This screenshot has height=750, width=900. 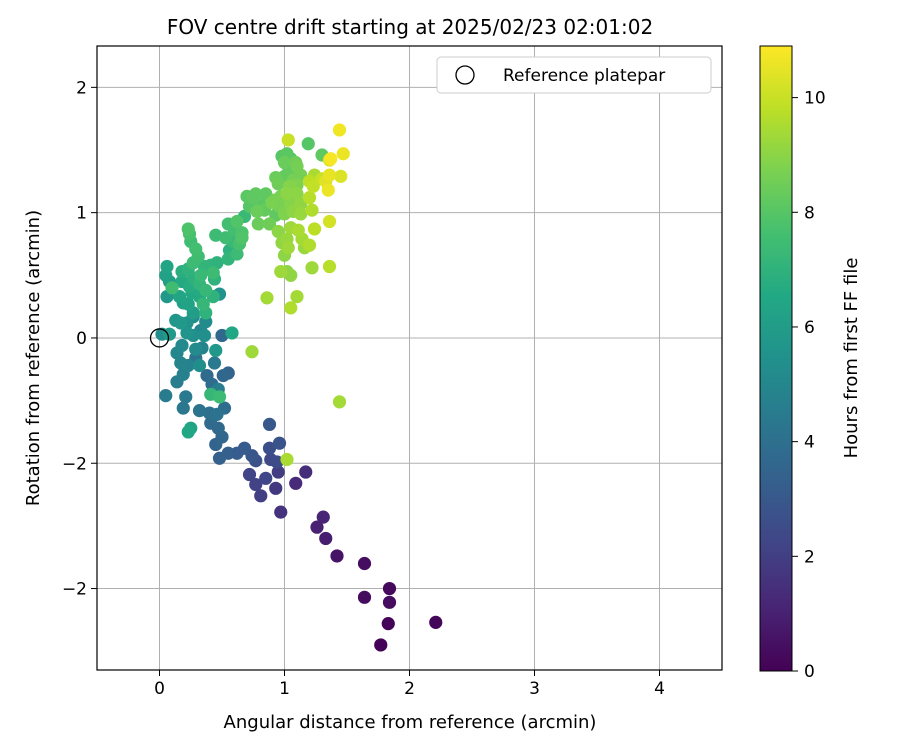 I want to click on y-axis: 2 1 0 −2 −2, so click(x=79, y=339).